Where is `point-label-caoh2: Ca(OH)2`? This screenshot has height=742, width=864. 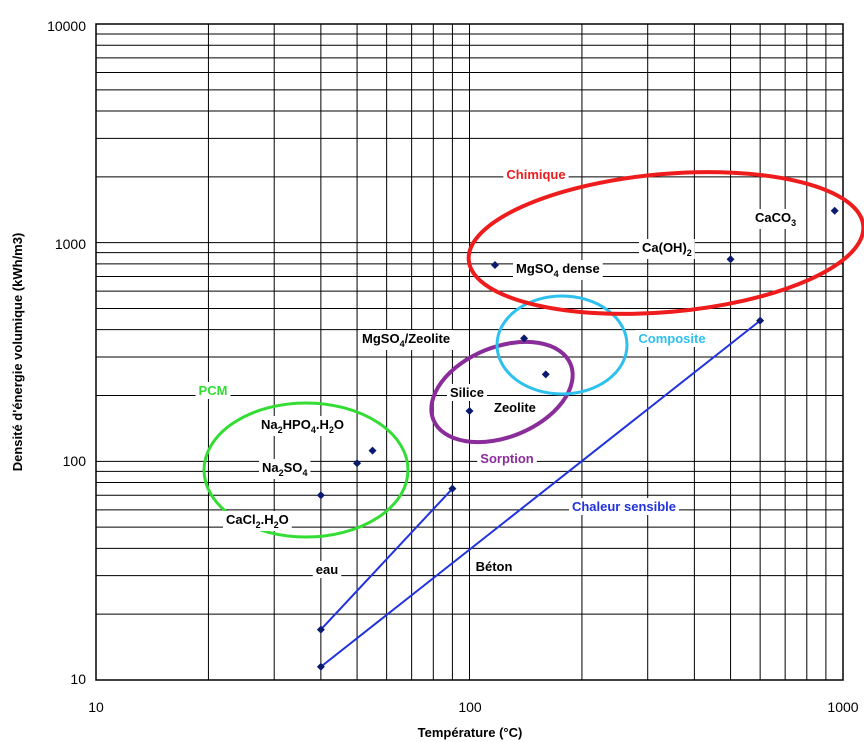
point-label-caoh2: Ca(OH)2 is located at coordinates (667, 249).